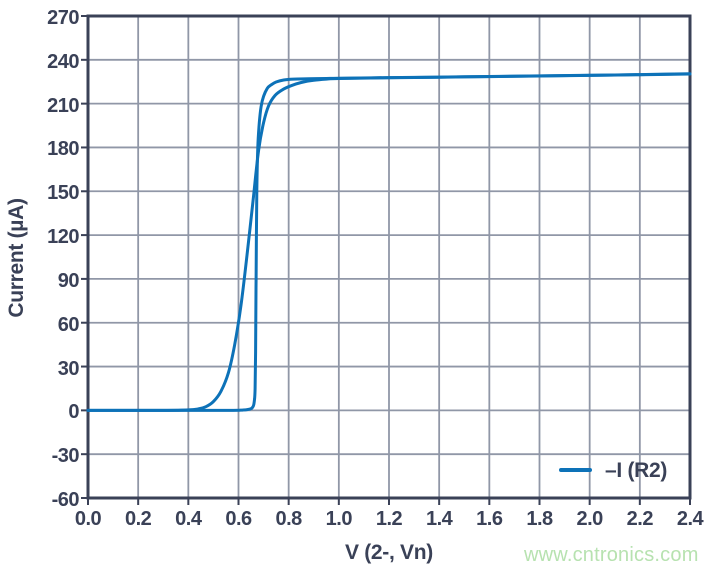  I want to click on y-tick-label: 60, so click(68, 324).